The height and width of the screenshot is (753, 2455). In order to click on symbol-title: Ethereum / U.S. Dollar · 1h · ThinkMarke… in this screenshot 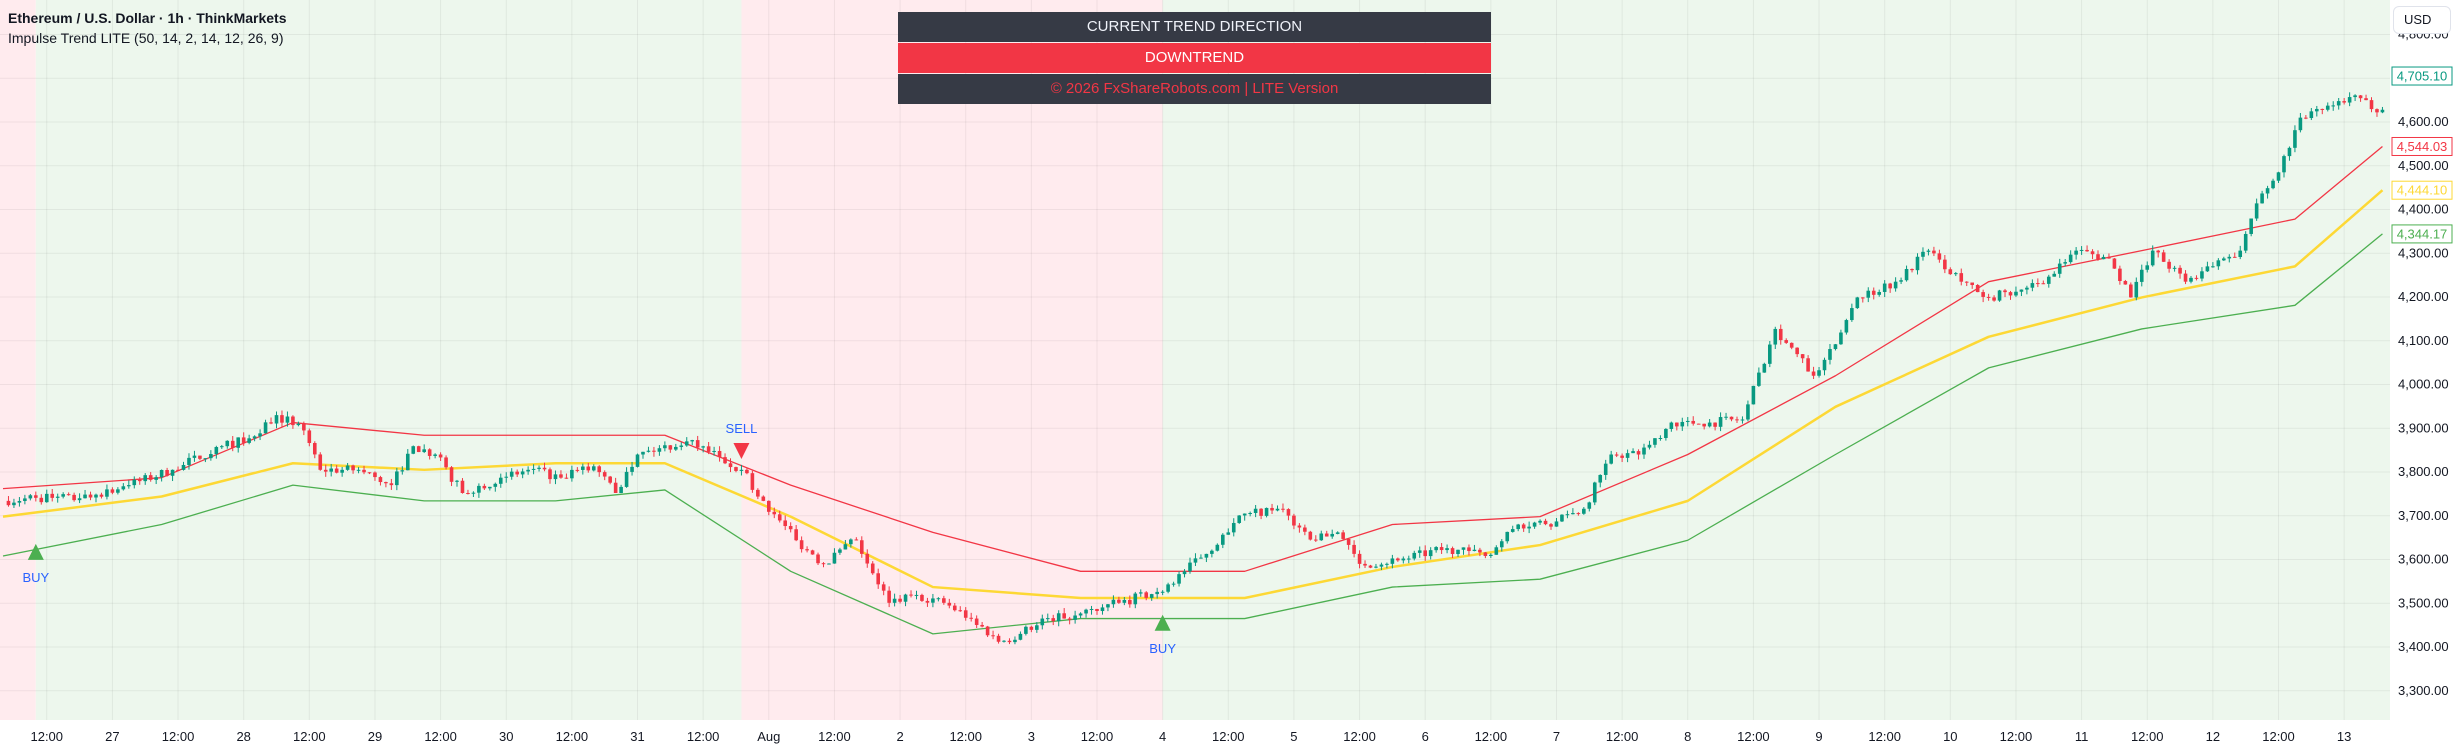, I will do `click(147, 18)`.